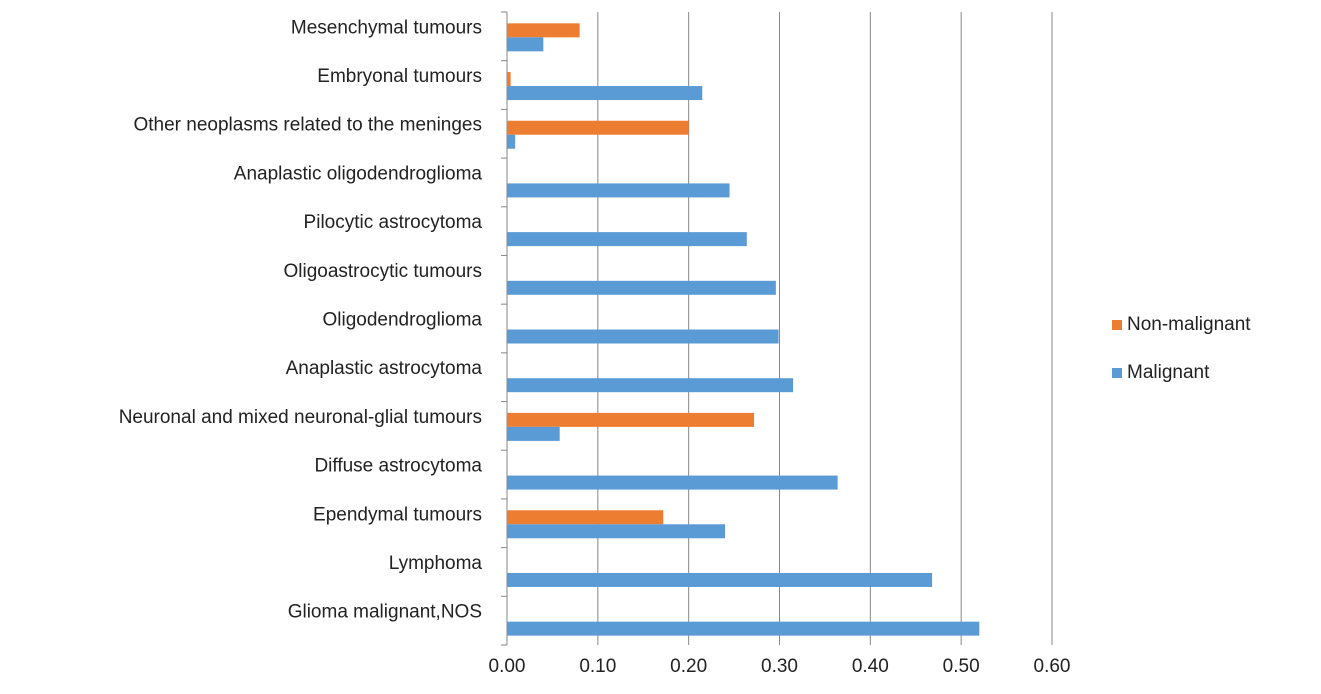 The image size is (1321, 694). I want to click on x-tick-label: 0.30, so click(779, 666).